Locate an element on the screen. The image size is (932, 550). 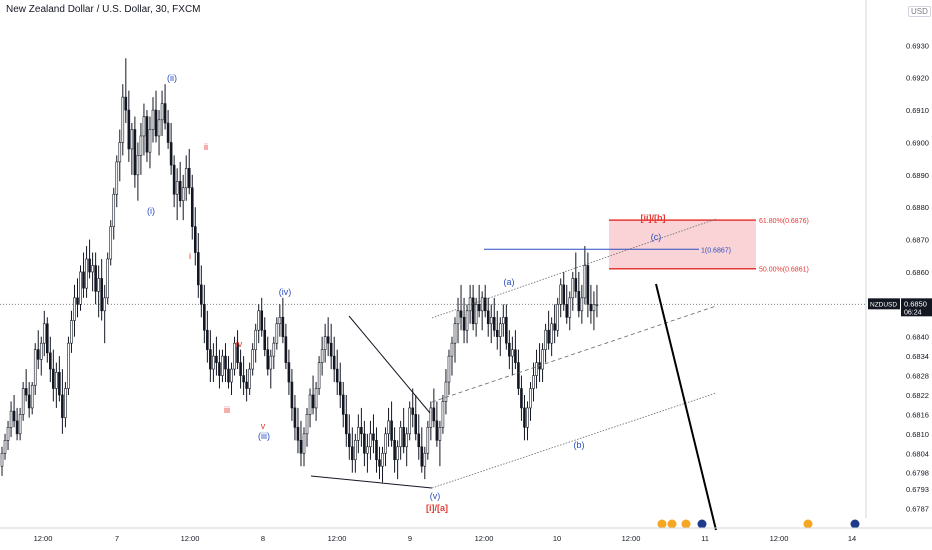
channel-upper is located at coordinates (574, 268).